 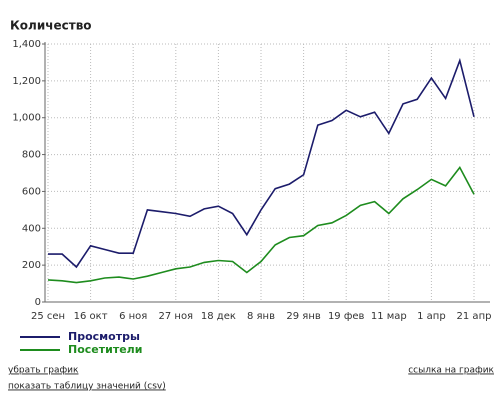 I want to click on x-tick-label: 19 фев, so click(x=346, y=316).